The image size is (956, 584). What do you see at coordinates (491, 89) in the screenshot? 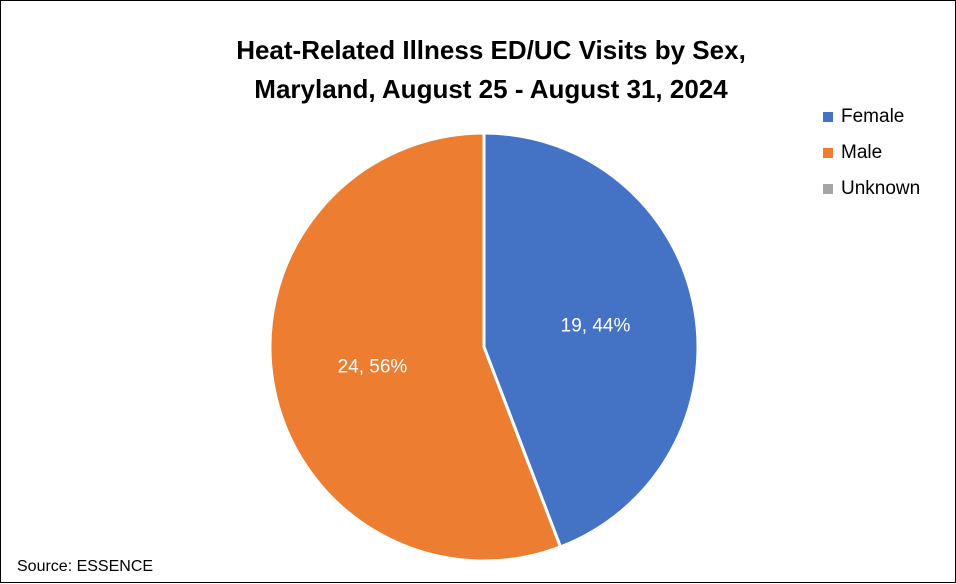
I see `chart-title-line-2: Maryland, August 25 - August 31, 2024` at bounding box center [491, 89].